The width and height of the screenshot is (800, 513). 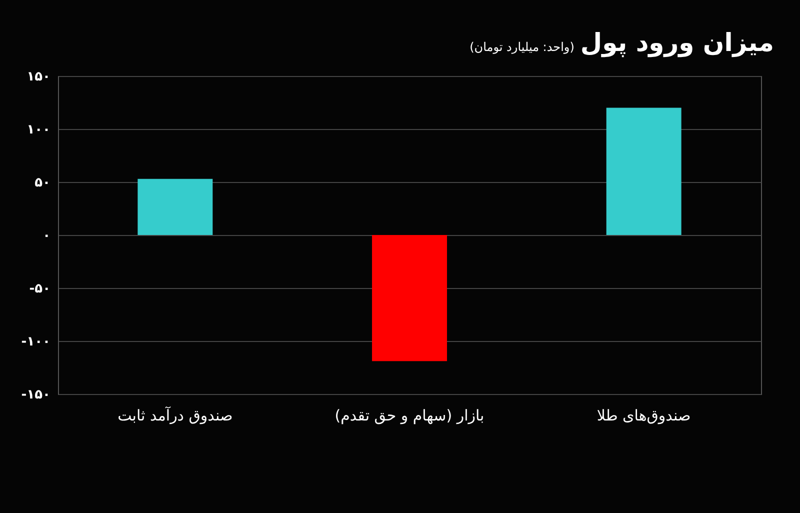 I want to click on chart-subtitle: (واحد: میلیارد تومان), so click(x=522, y=47).